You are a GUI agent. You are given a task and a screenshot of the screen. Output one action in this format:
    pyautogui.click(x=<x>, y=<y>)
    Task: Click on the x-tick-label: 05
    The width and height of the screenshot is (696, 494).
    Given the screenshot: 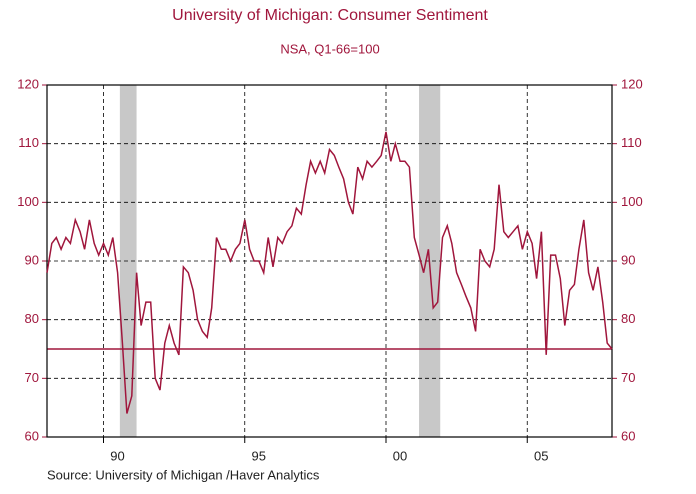 What is the action you would take?
    pyautogui.click(x=541, y=455)
    